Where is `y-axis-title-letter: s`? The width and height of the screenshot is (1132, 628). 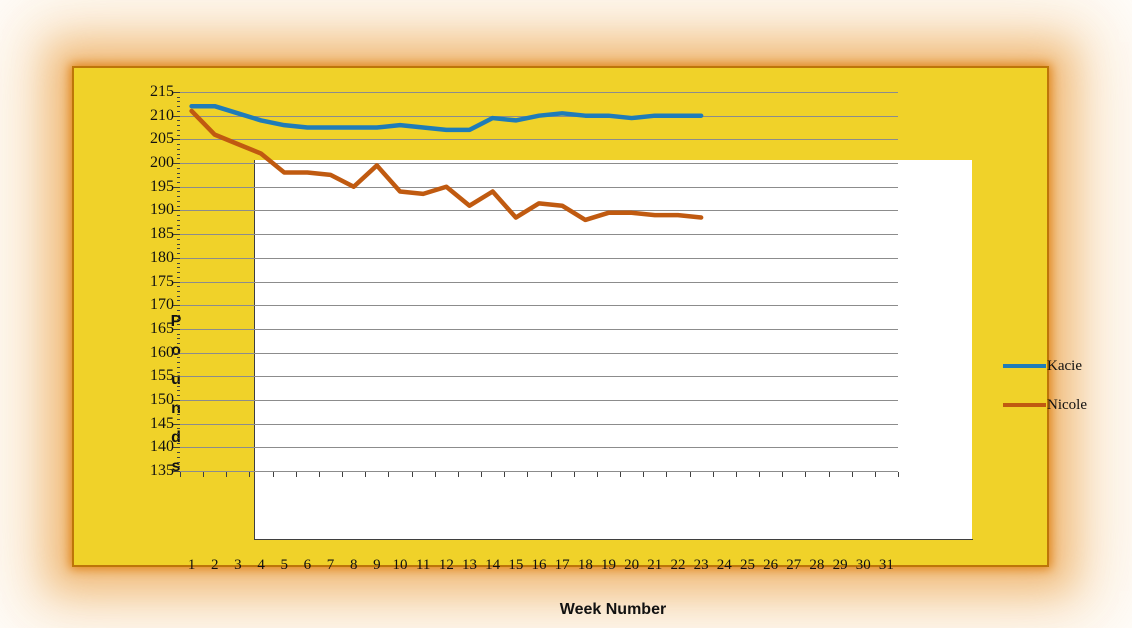
y-axis-title-letter: s is located at coordinates (176, 466).